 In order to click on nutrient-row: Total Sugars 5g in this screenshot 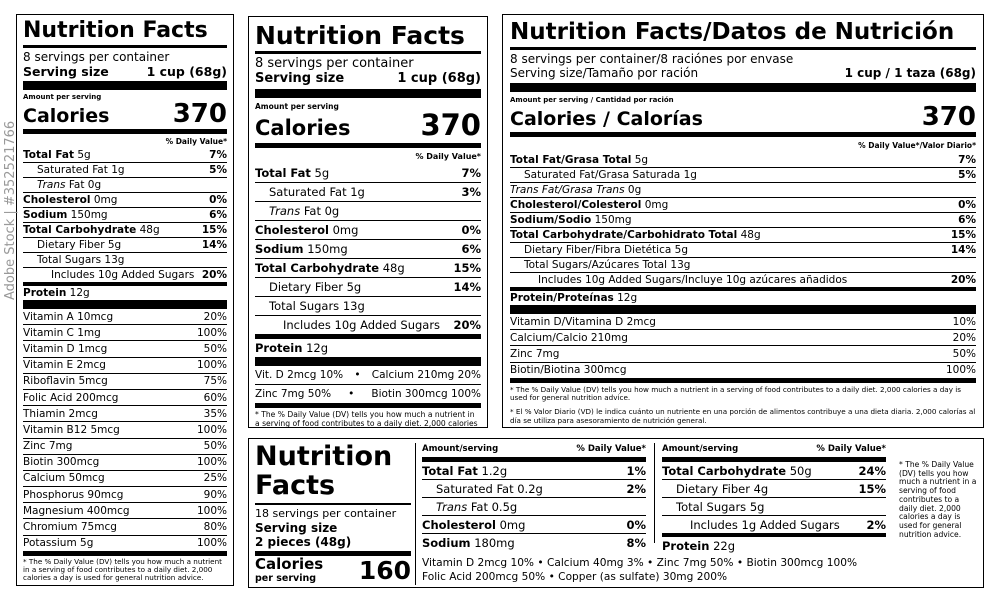, I will do `click(774, 506)`.